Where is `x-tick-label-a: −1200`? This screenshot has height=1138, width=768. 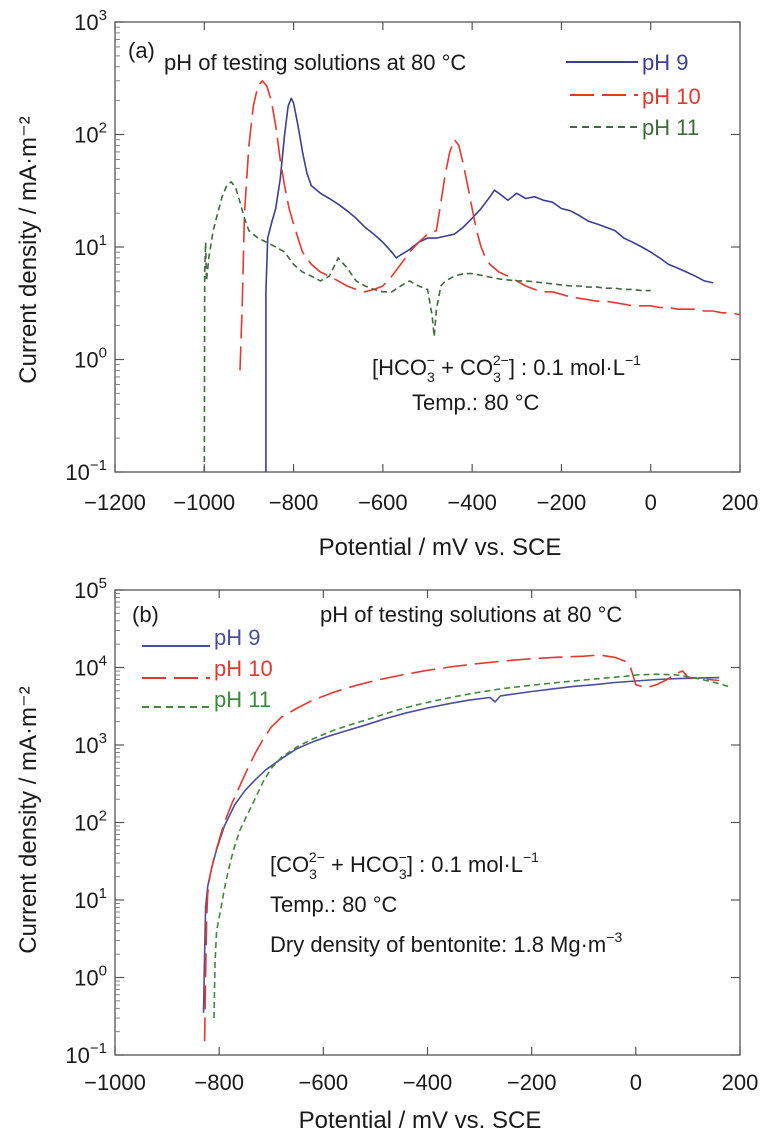
x-tick-label-a: −1200 is located at coordinates (115, 502).